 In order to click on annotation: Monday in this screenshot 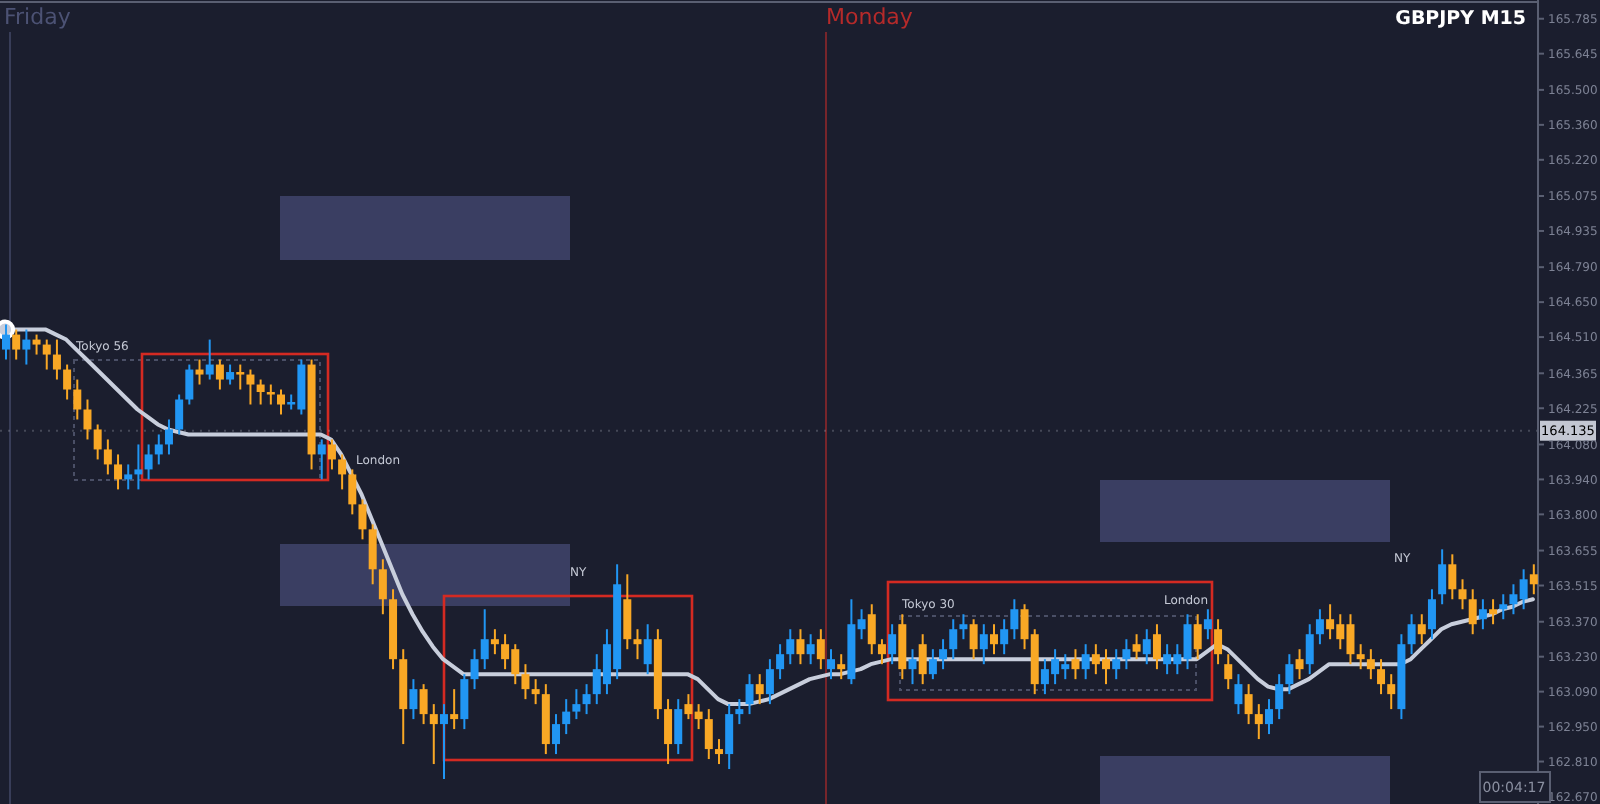, I will do `click(870, 17)`.